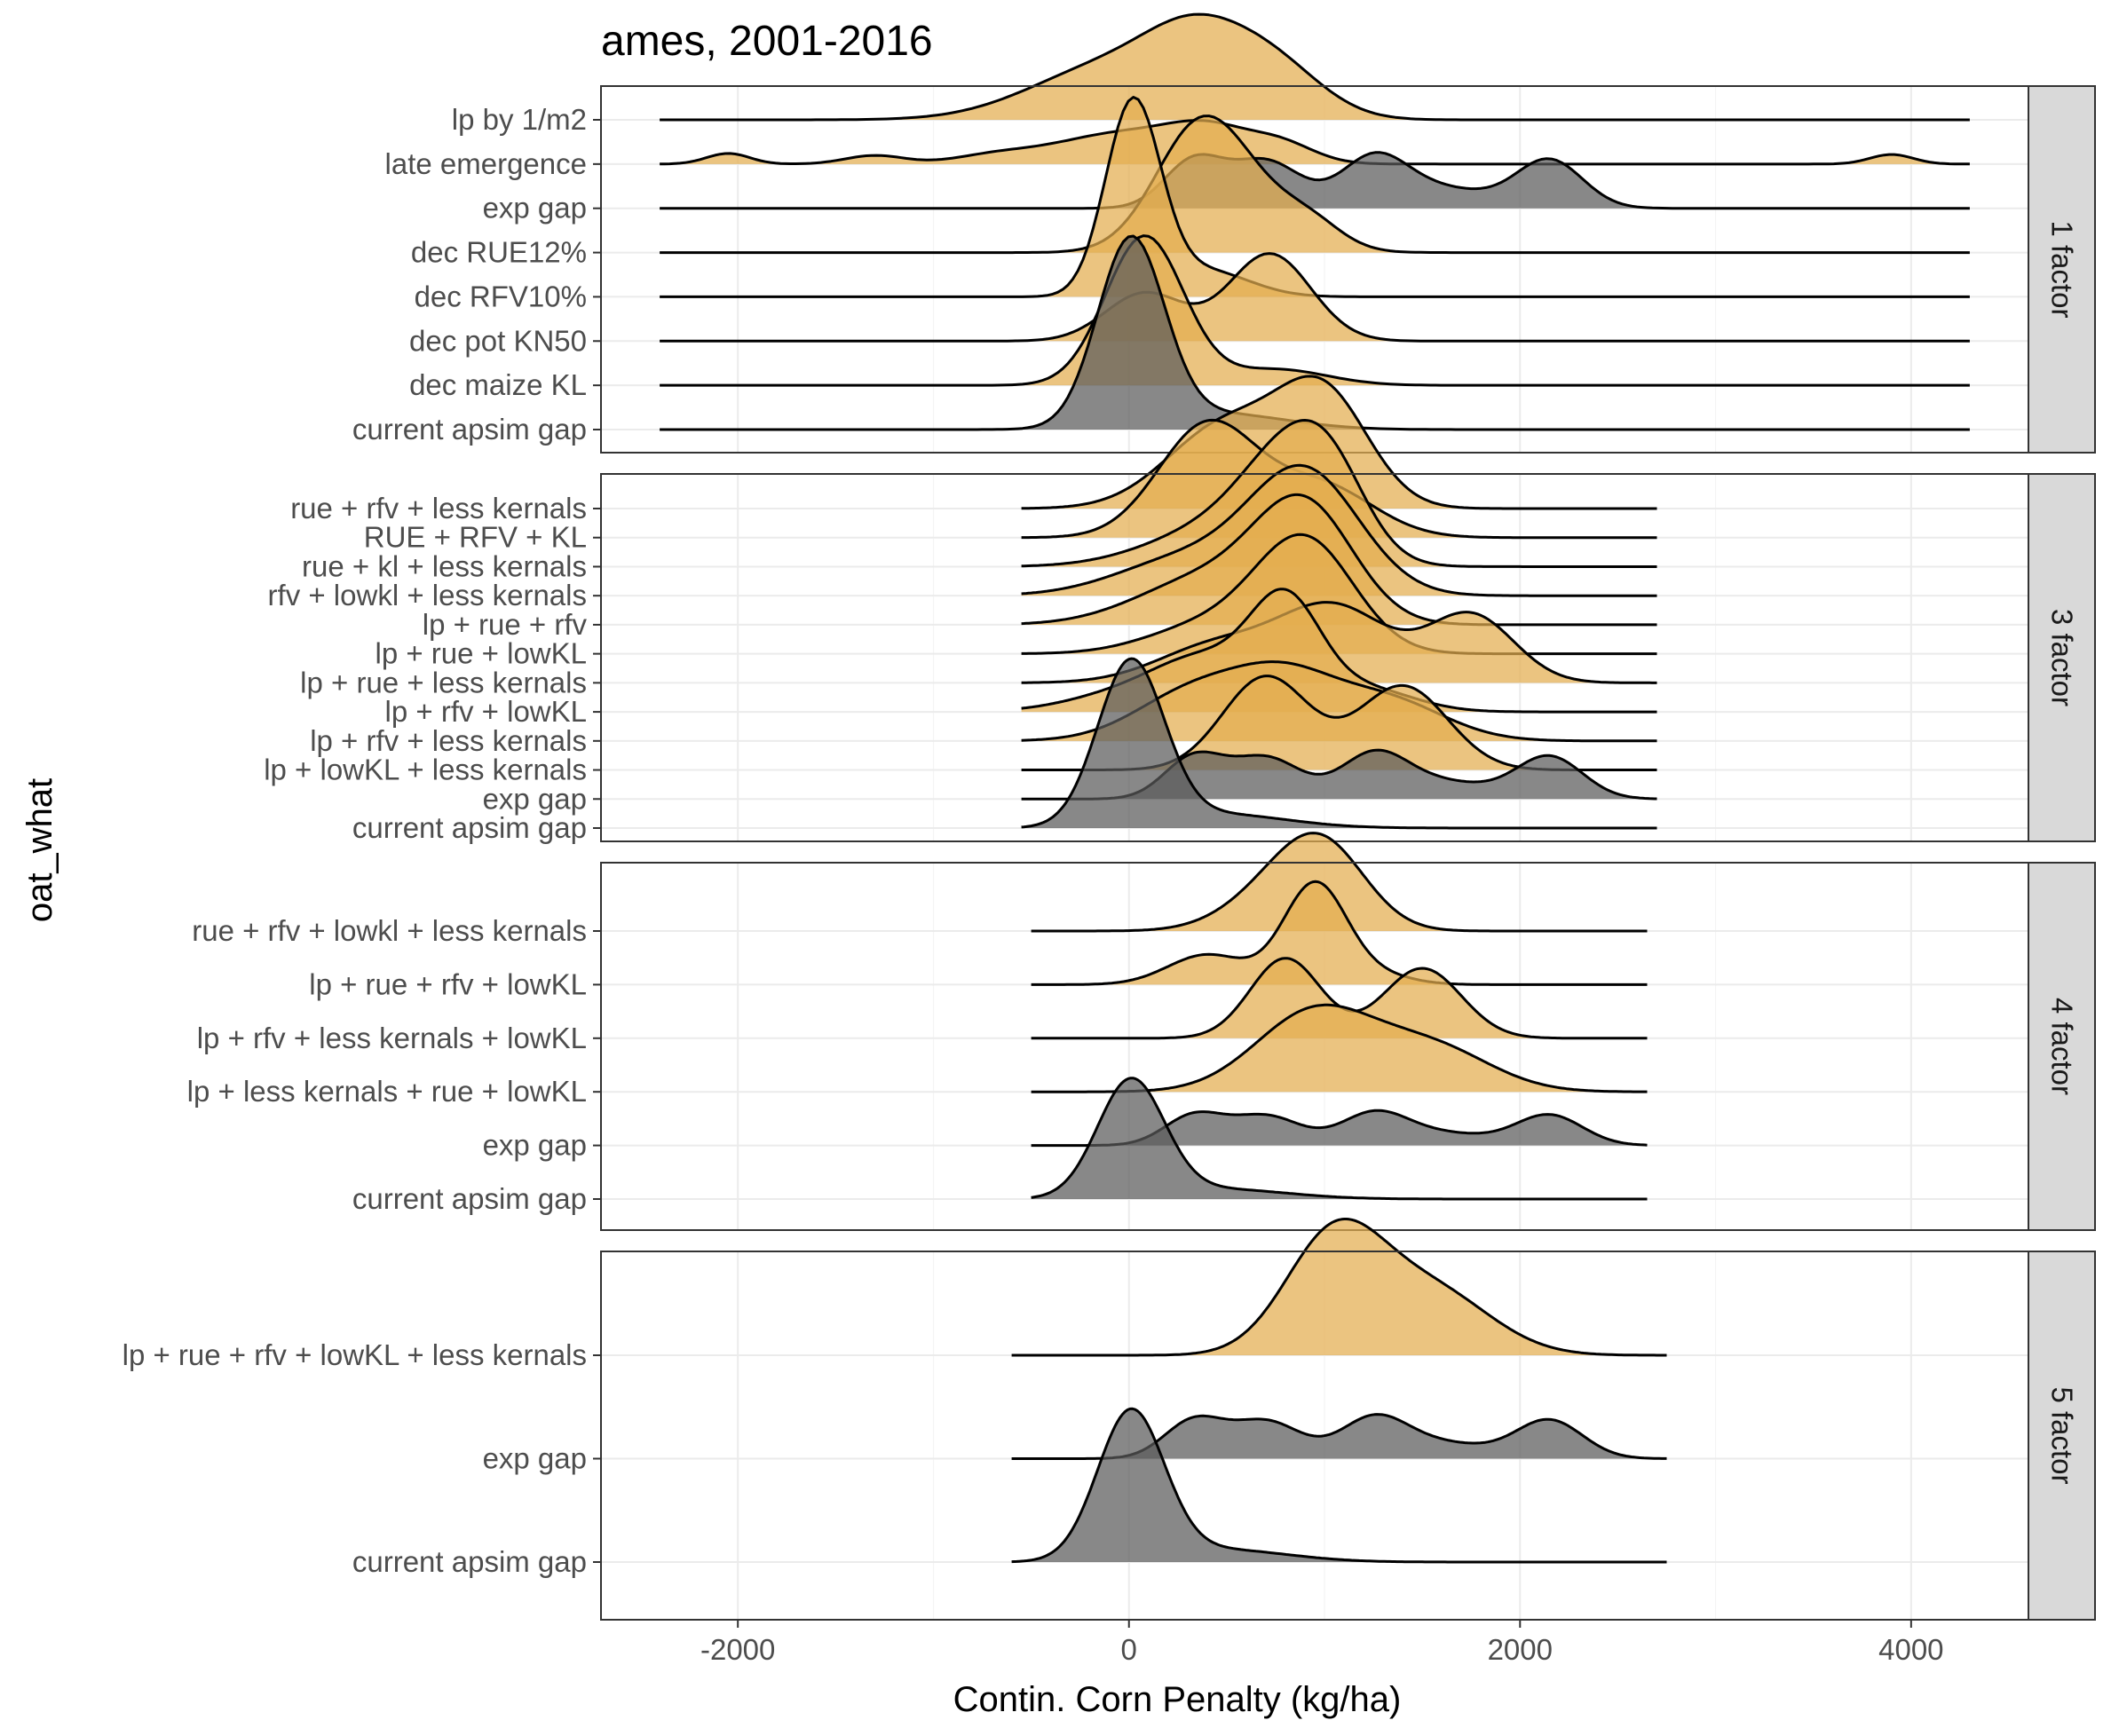 This screenshot has width=2111, height=1736. I want to click on facet-strip-label: 3 factor, so click(2062, 657).